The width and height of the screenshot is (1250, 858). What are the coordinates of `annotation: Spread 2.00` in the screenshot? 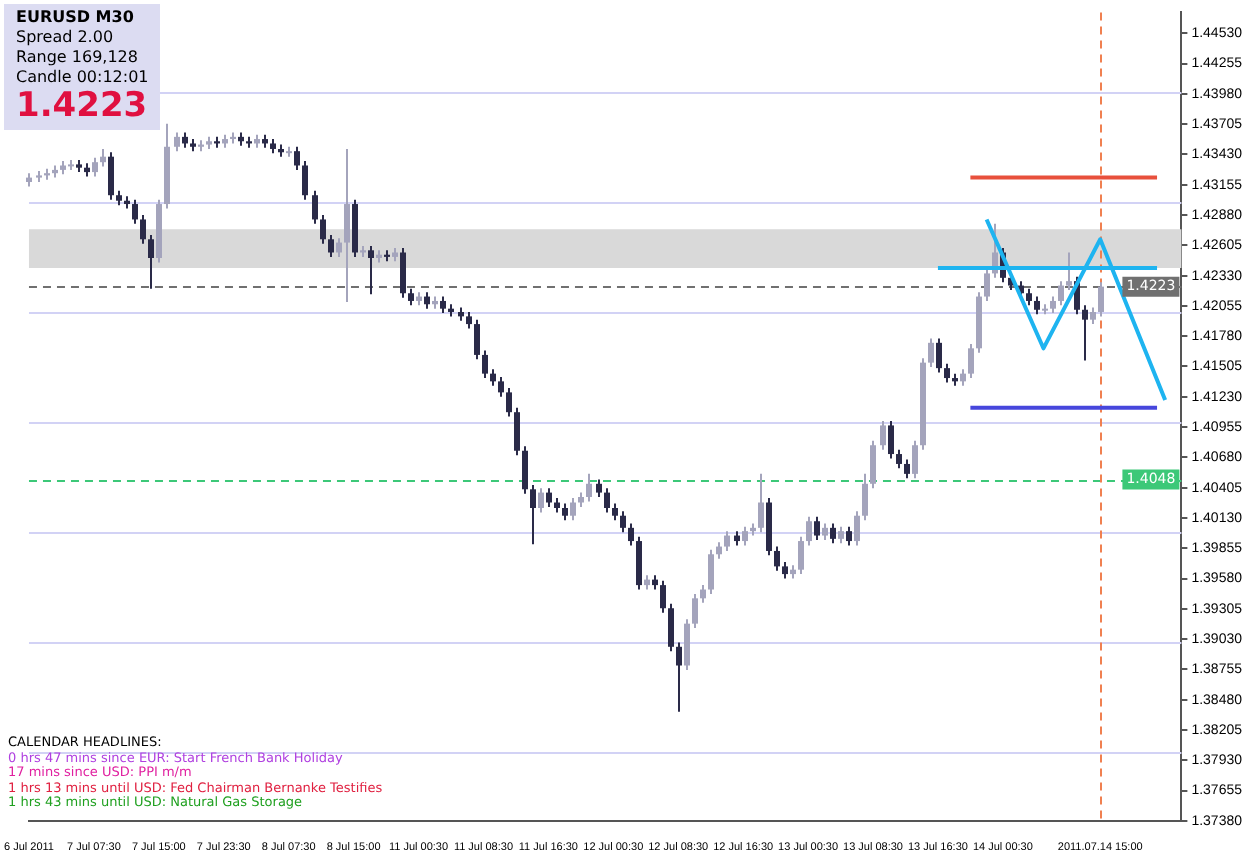 It's located at (66, 38).